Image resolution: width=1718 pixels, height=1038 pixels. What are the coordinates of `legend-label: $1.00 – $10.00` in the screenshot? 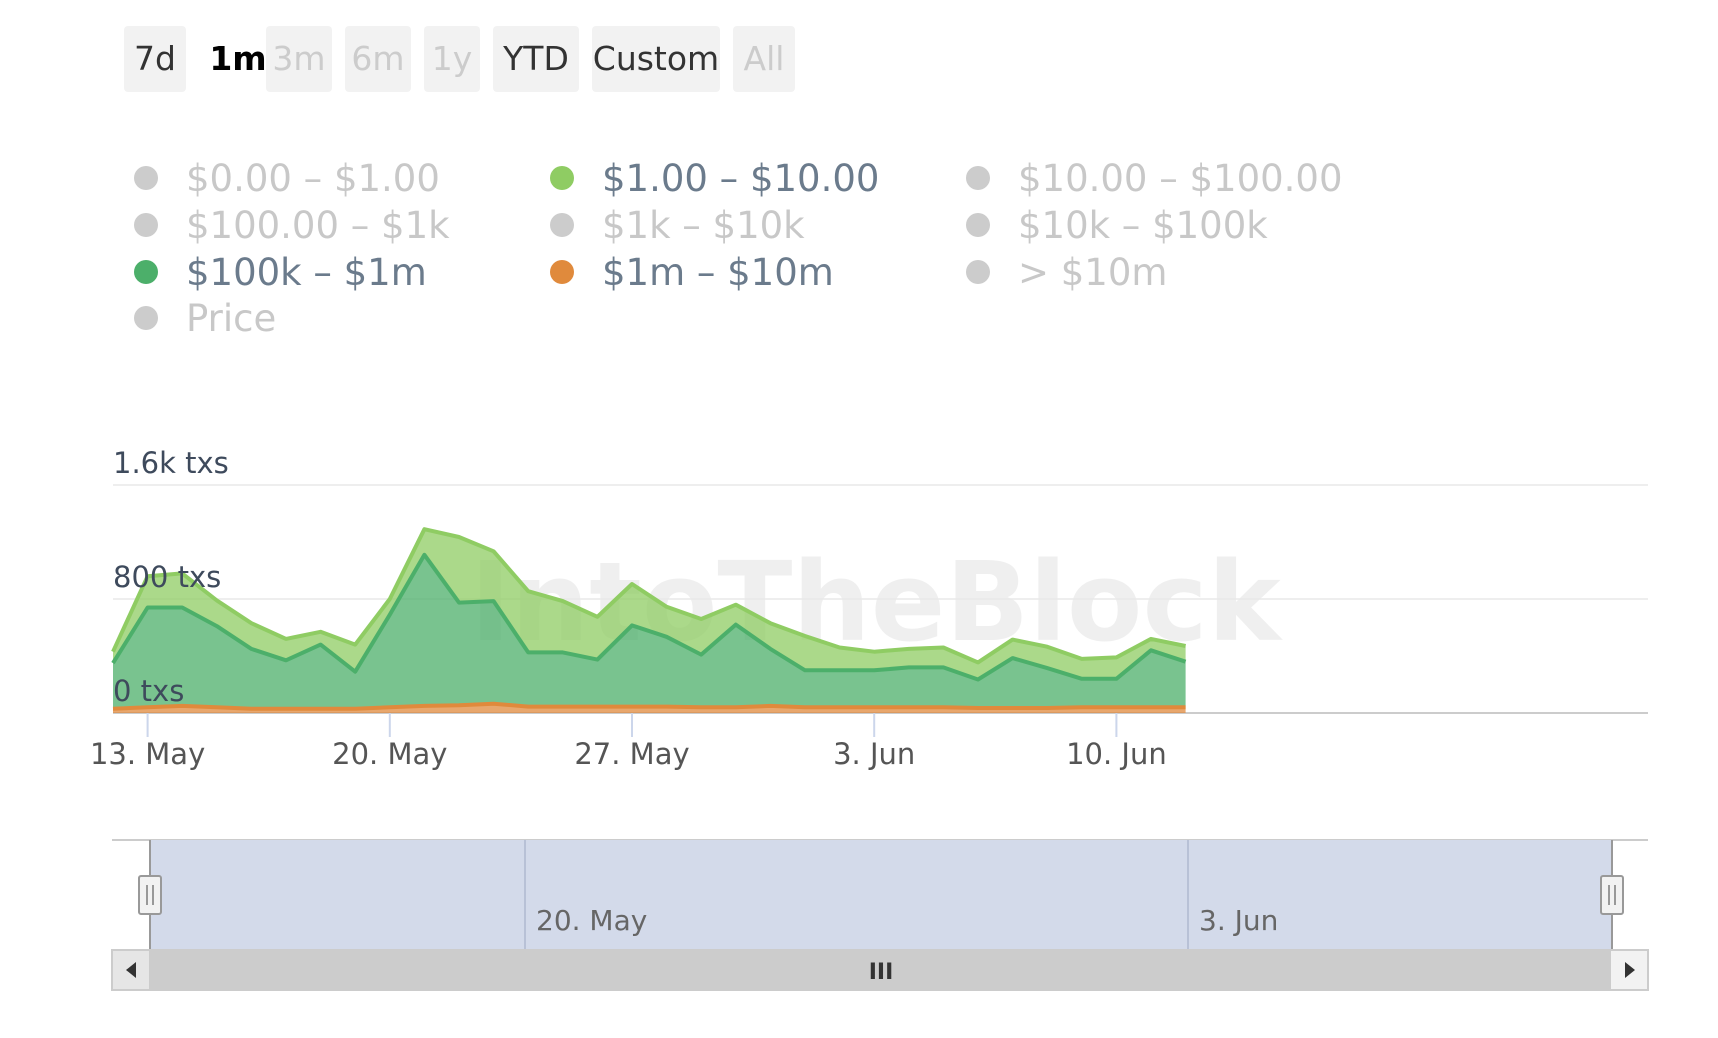 It's located at (741, 178).